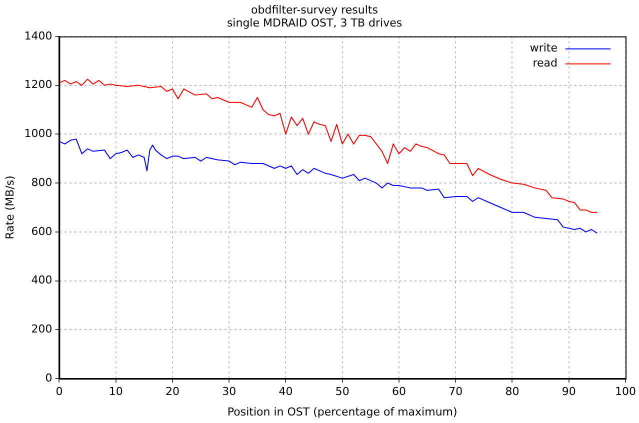 The width and height of the screenshot is (639, 423). I want to click on x-tick-label: 30, so click(229, 391).